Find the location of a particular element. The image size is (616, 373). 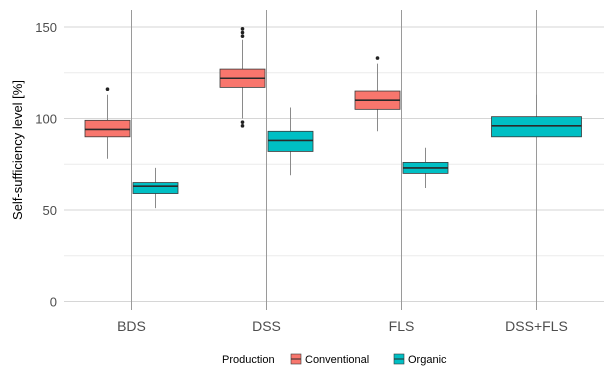

x-tick-label: DSS is located at coordinates (266, 326).